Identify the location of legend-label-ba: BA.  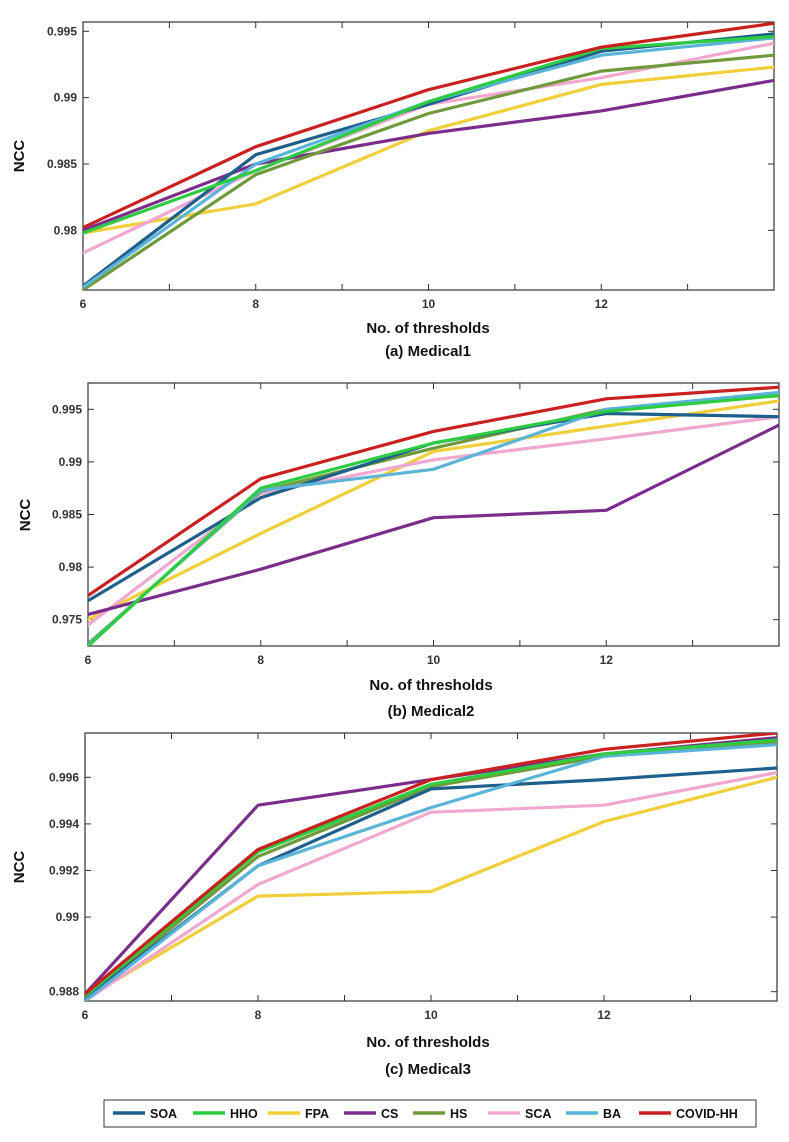
(612, 1114).